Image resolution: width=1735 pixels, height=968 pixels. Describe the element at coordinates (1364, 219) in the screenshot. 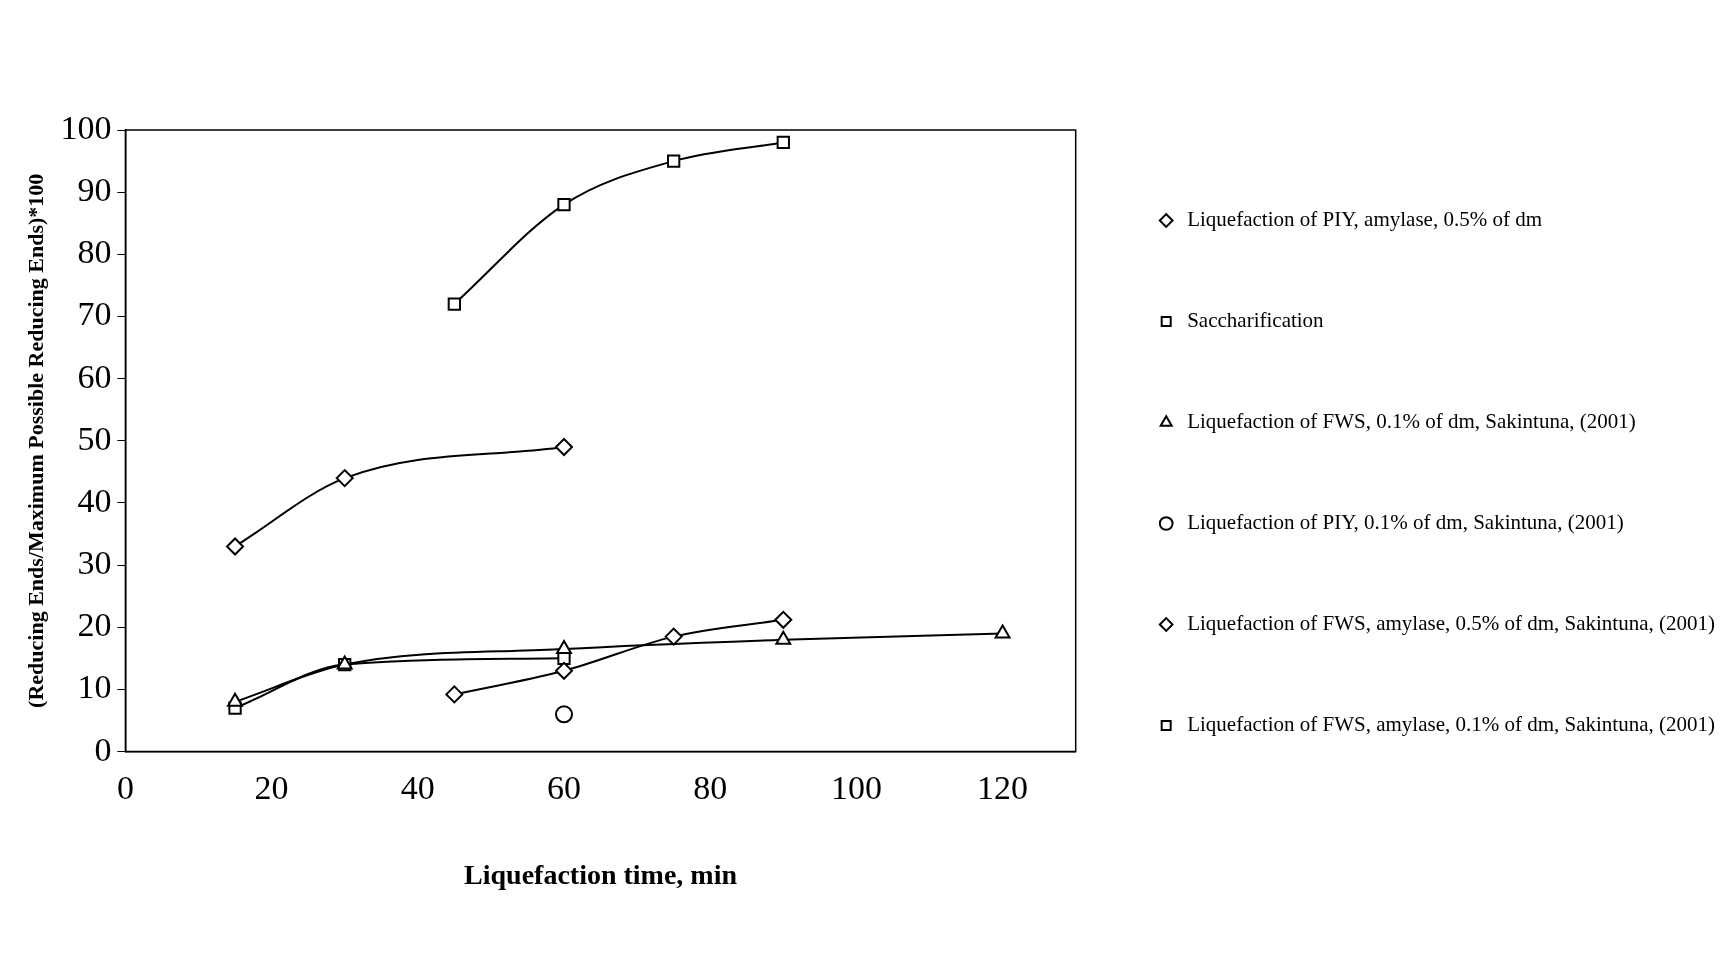

I see `legend-label: Liquefaction of PIY, amylase, 0.5% of dm` at that location.